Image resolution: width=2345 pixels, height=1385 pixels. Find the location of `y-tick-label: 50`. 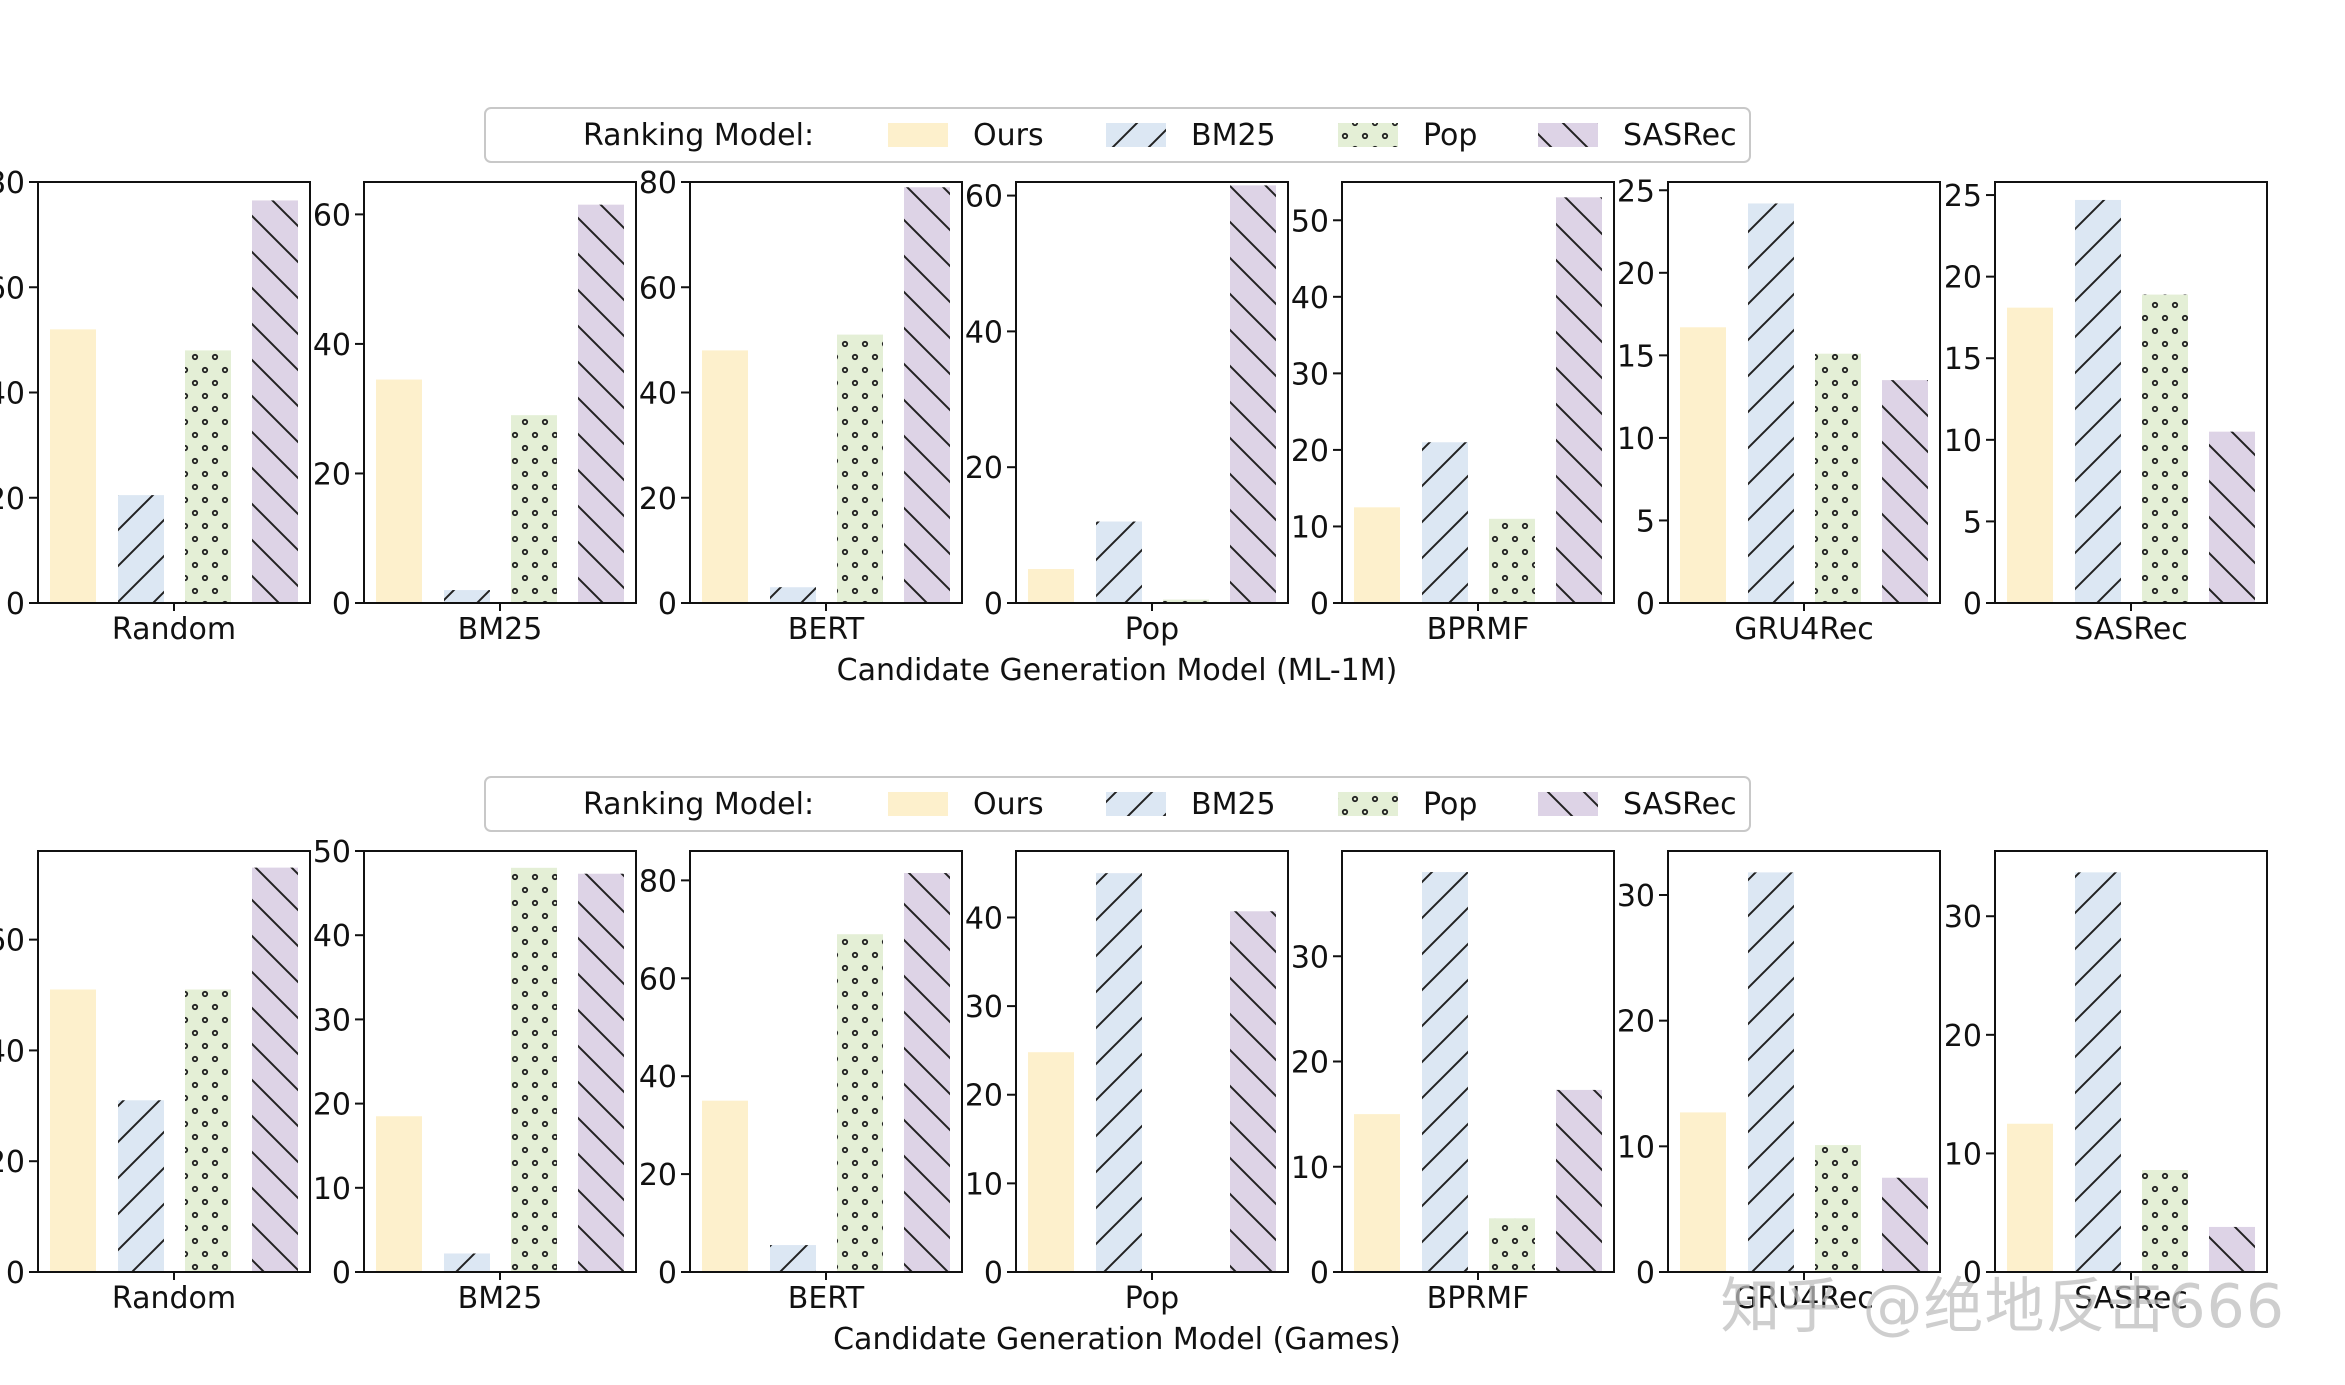

y-tick-label: 50 is located at coordinates (1310, 221).